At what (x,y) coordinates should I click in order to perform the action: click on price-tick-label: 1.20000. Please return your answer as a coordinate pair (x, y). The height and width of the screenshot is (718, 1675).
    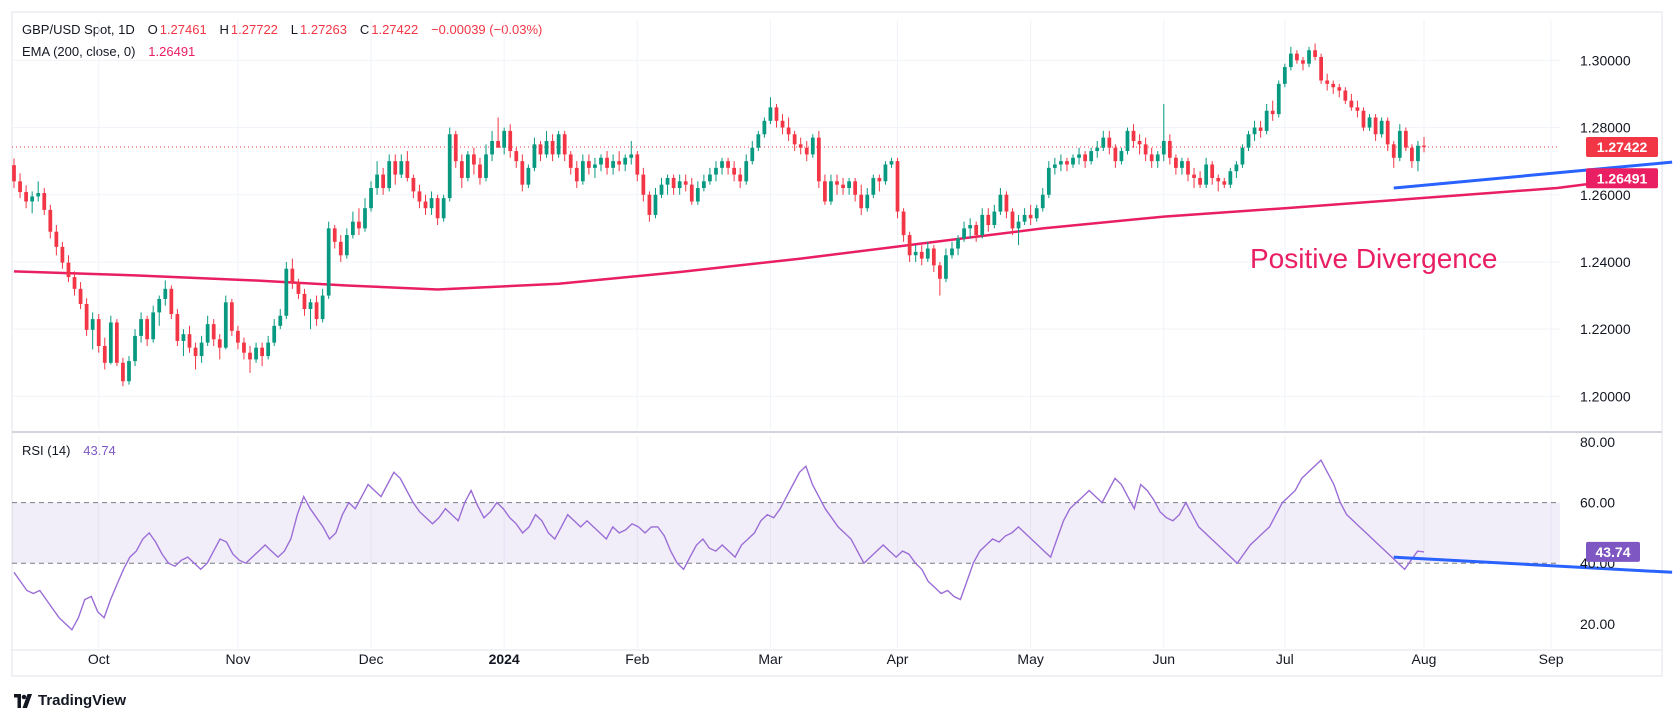
    Looking at the image, I should click on (1605, 396).